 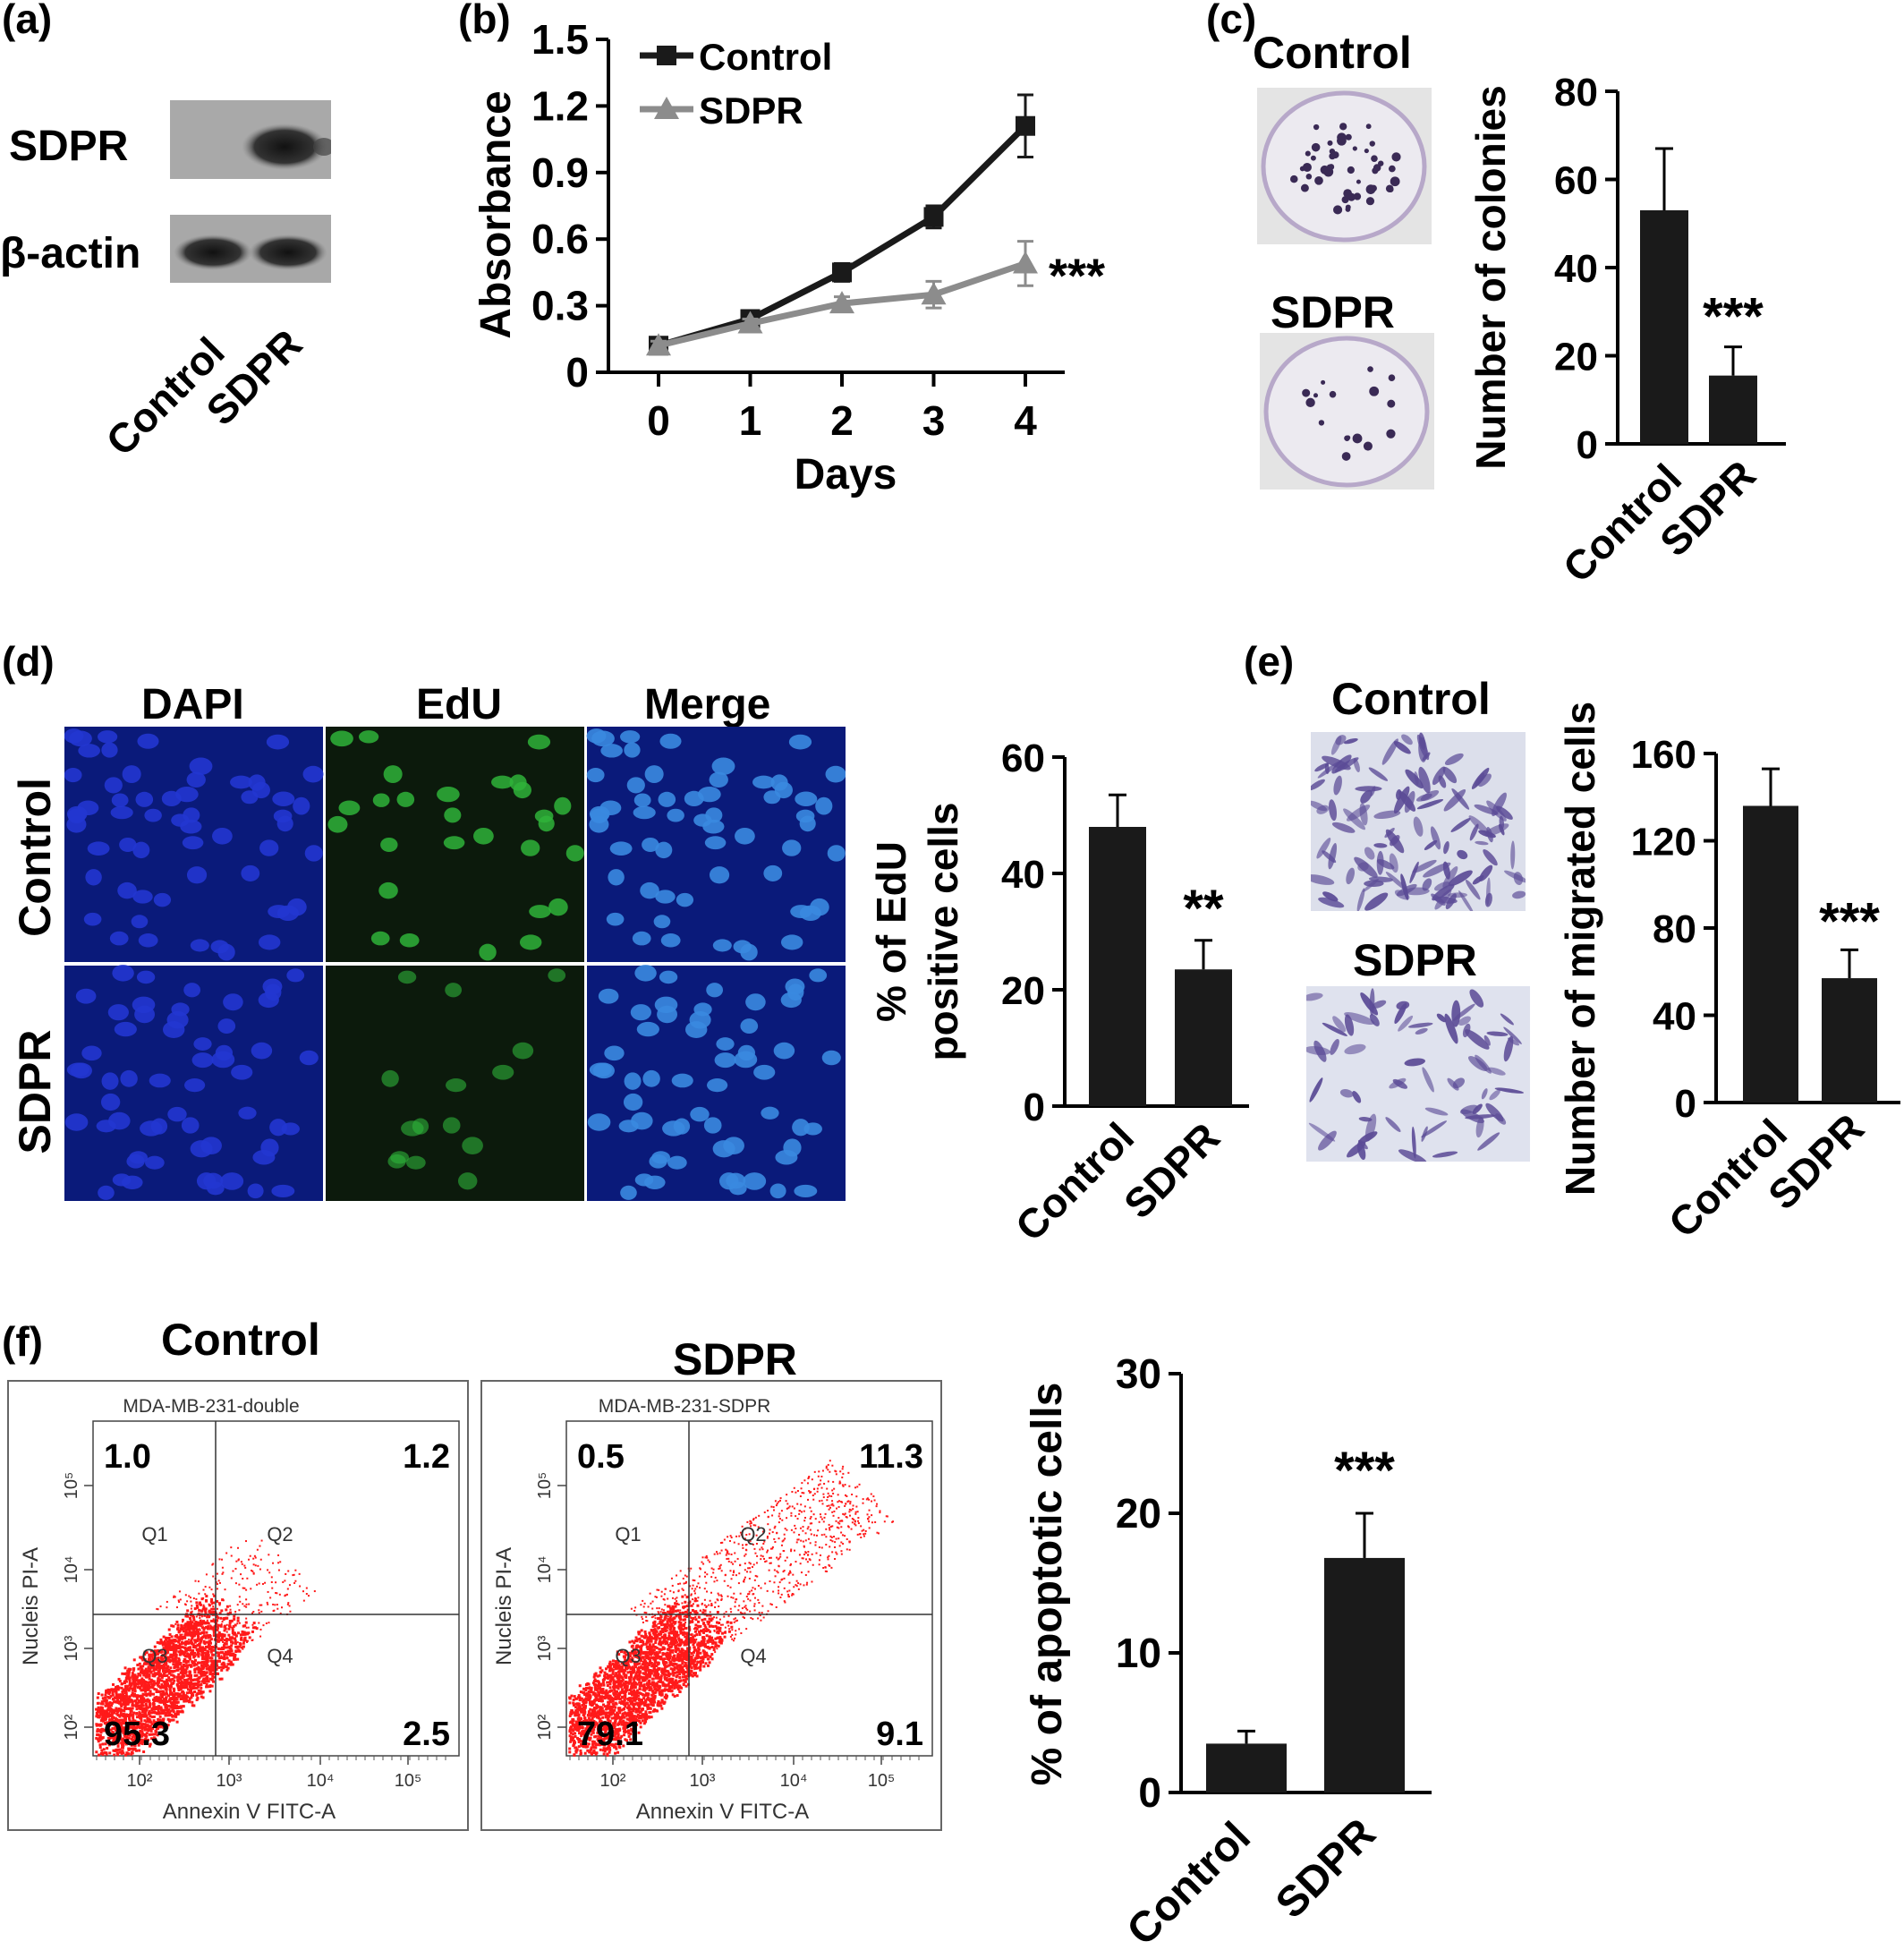 What do you see at coordinates (1733, 317) in the screenshot?
I see `significance-marker: ***` at bounding box center [1733, 317].